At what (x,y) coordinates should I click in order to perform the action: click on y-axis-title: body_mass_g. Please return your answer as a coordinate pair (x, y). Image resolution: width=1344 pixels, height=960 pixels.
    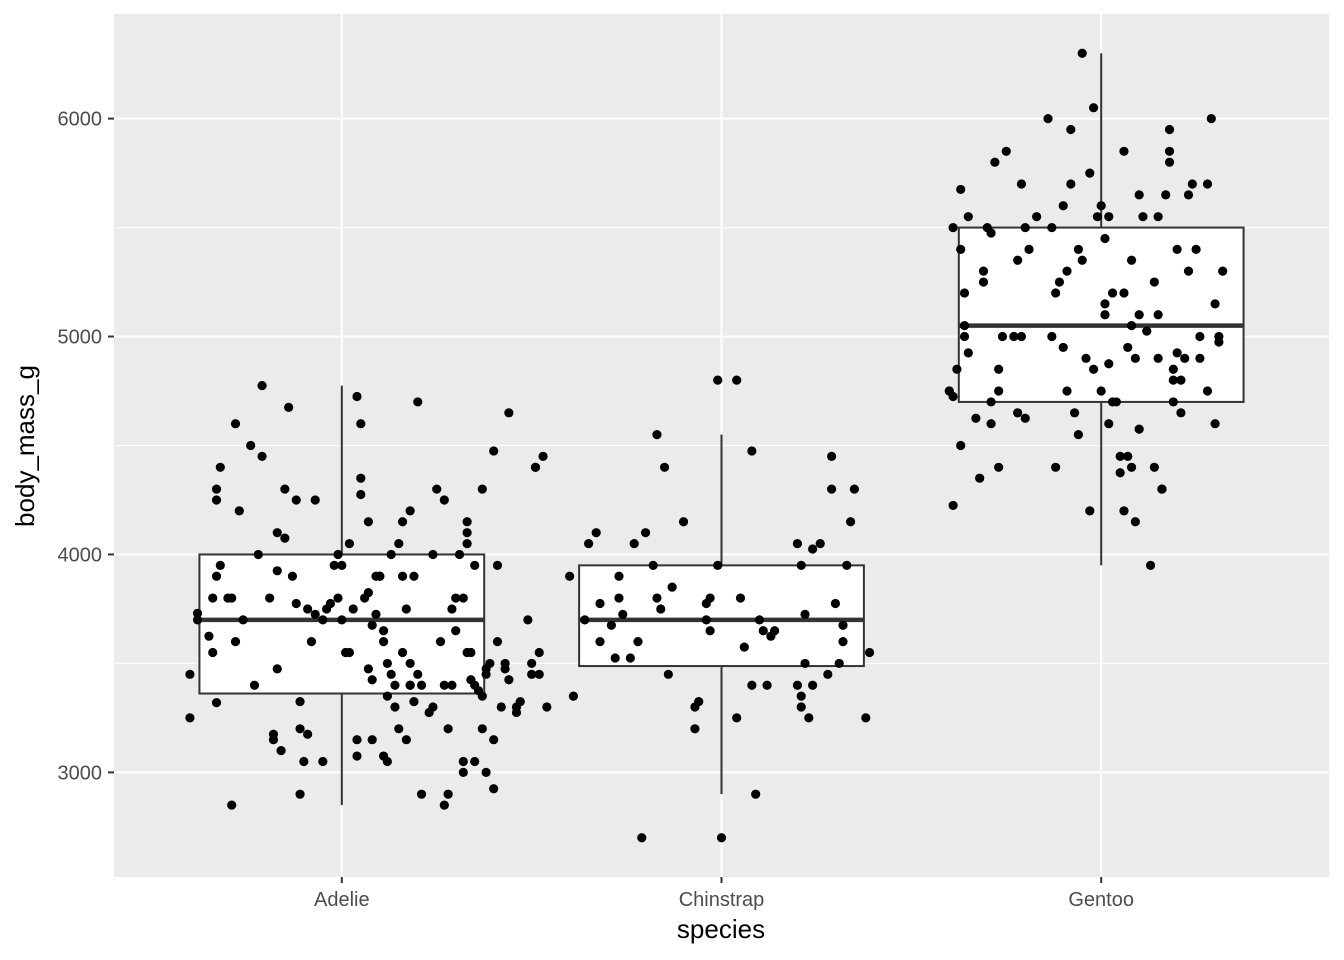
    Looking at the image, I should click on (25, 446).